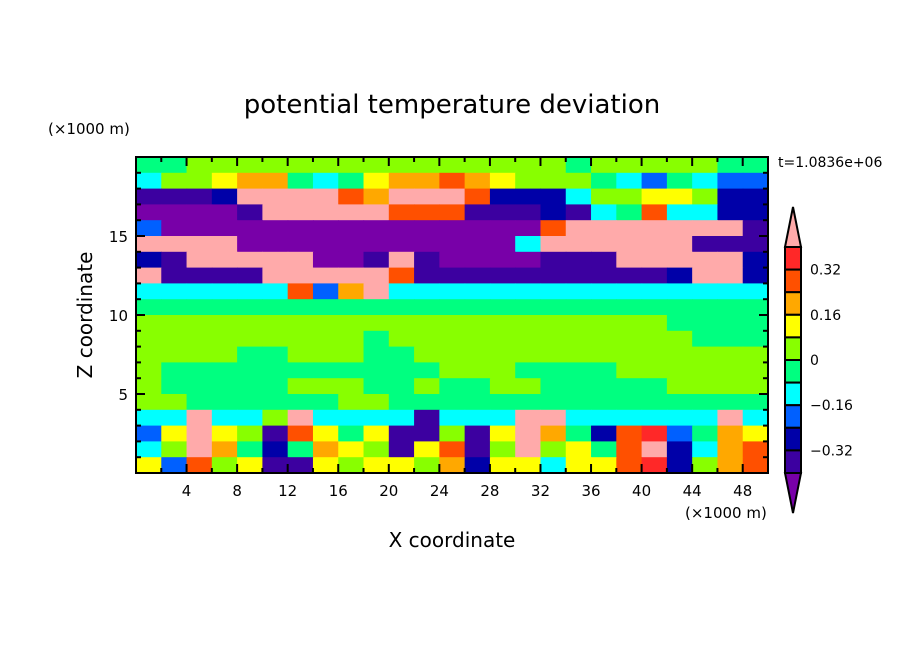 Image resolution: width=904 pixels, height=654 pixels. Describe the element at coordinates (540, 491) in the screenshot. I see `x-tick-label: 32` at that location.